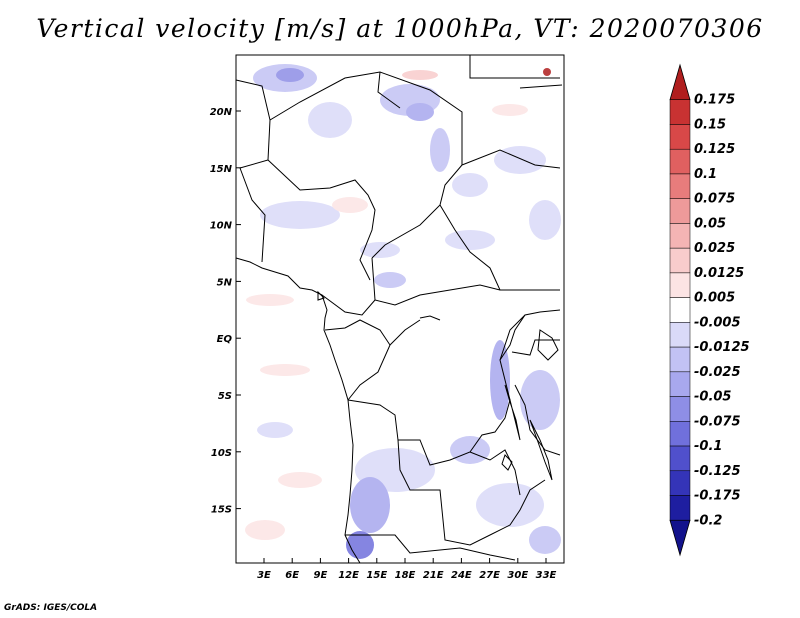 The height and width of the screenshot is (618, 800). Describe the element at coordinates (708, 520) in the screenshot. I see `colorbar-label: -0.2` at that location.